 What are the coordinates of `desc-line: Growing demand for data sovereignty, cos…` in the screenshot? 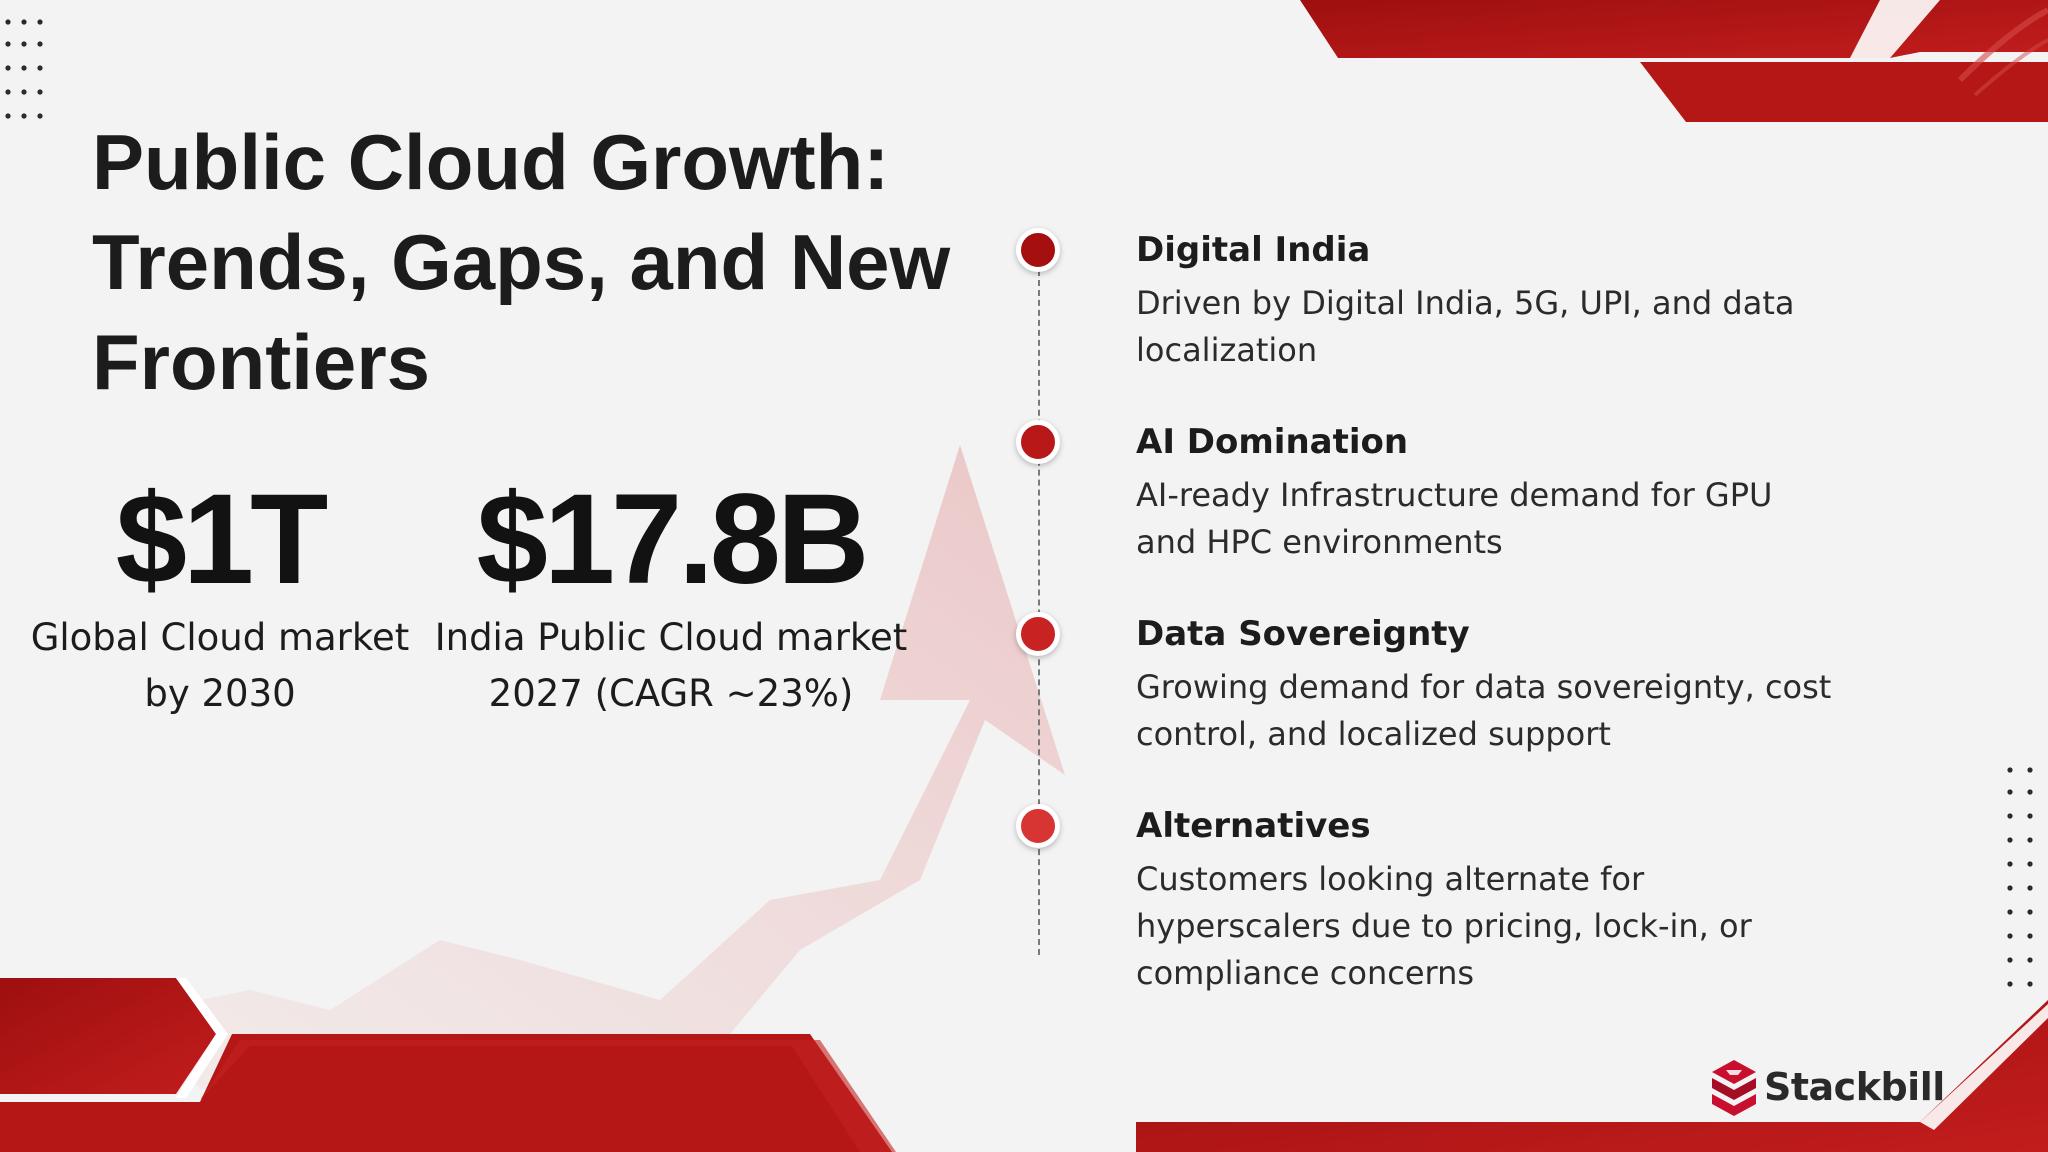 It's located at (1484, 687).